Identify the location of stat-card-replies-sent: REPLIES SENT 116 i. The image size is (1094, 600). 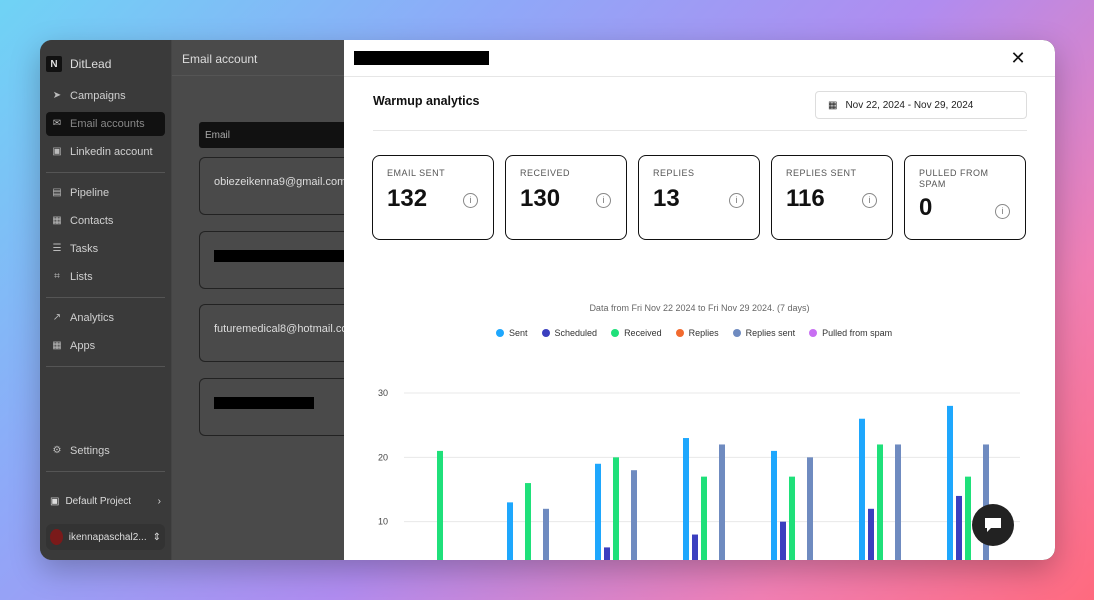
(832, 197).